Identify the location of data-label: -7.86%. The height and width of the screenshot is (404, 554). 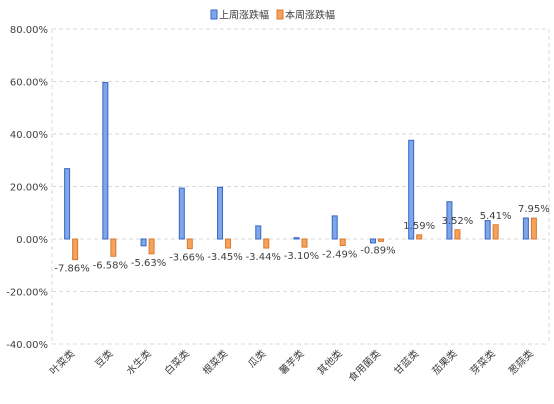
(71, 269).